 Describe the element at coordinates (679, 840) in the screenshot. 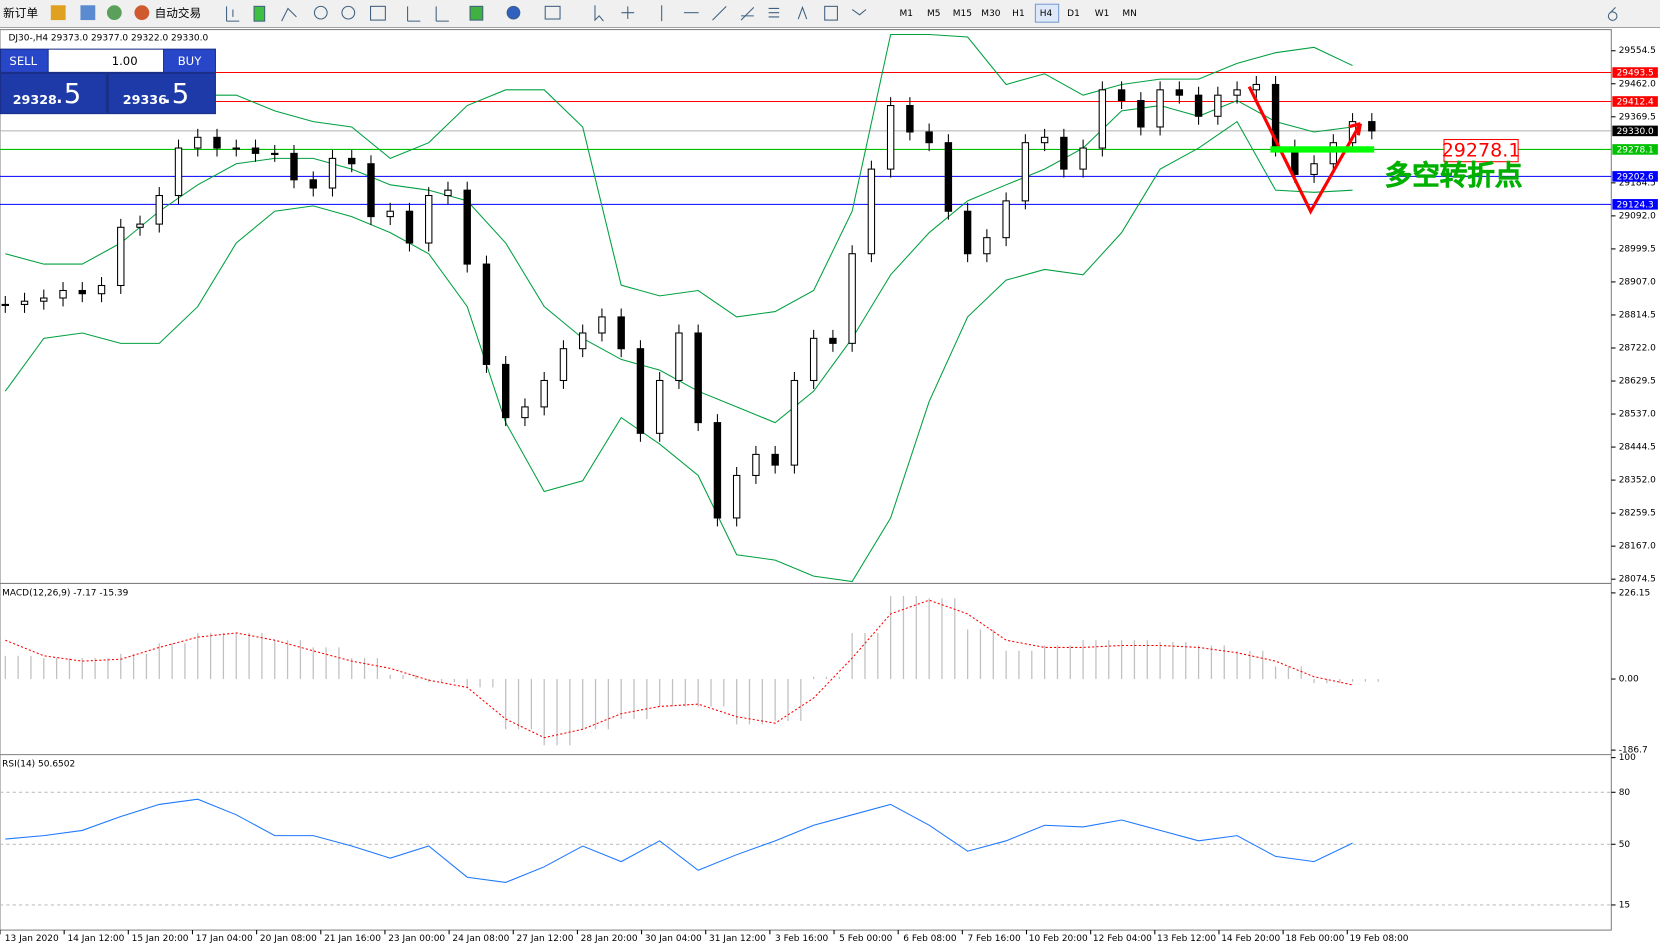

I see `rsi-line` at that location.